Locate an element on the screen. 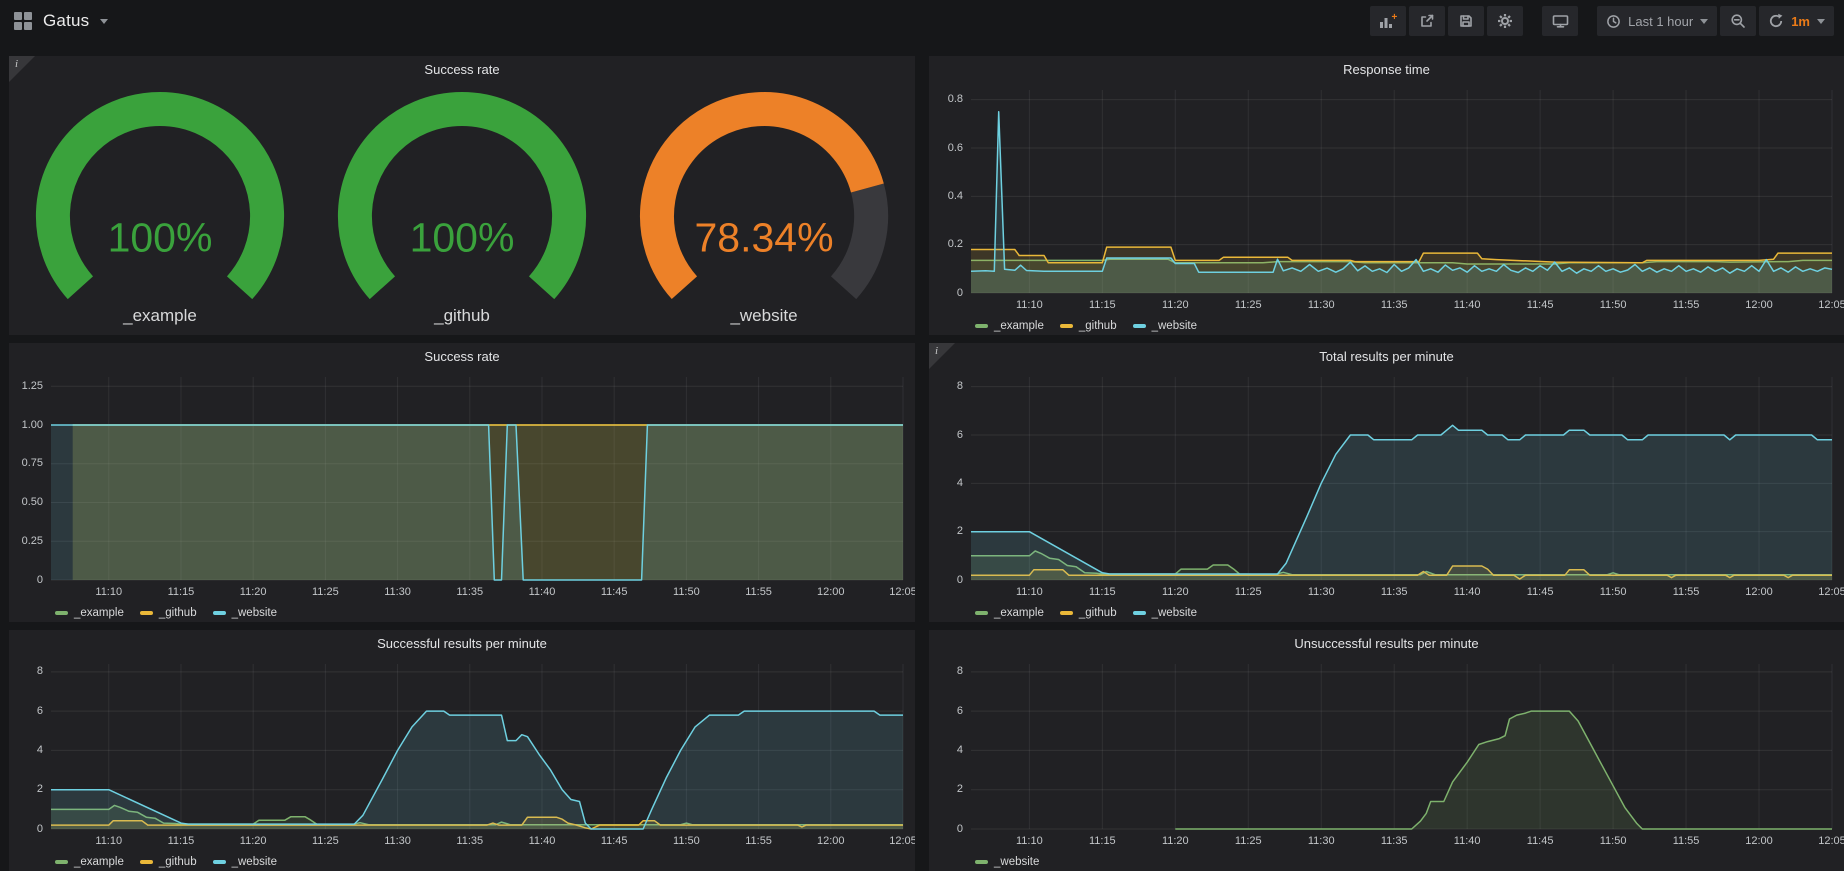  gauge-canvas: 100% is located at coordinates (462, 195).